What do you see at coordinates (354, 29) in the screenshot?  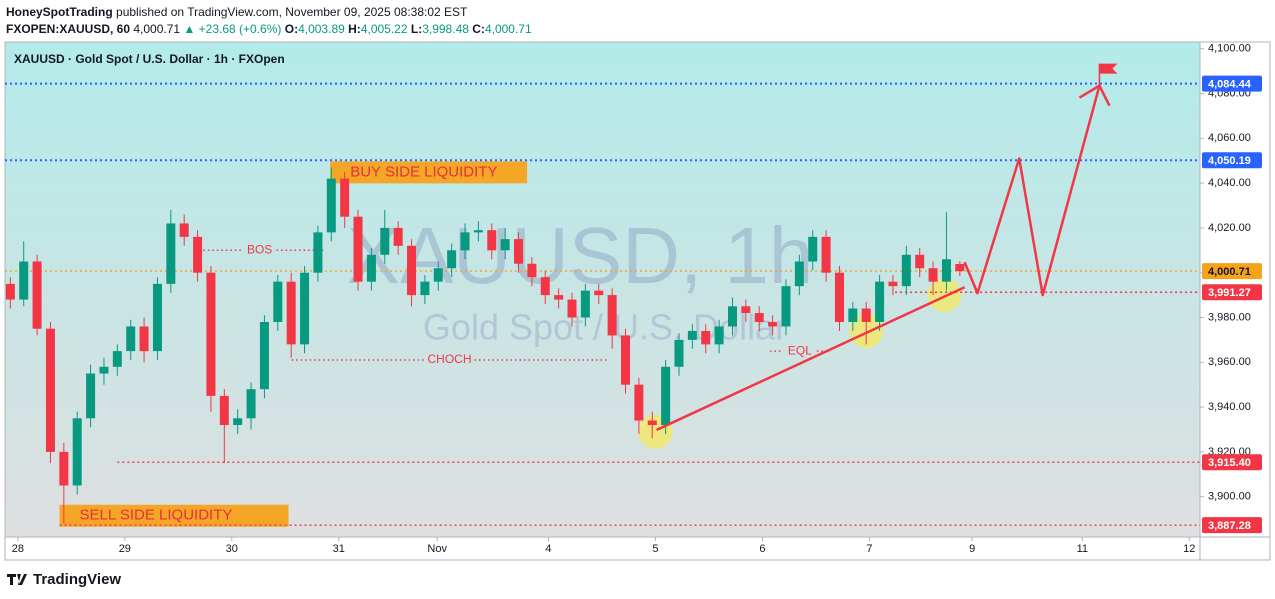 I see `ohlc-key: H:` at bounding box center [354, 29].